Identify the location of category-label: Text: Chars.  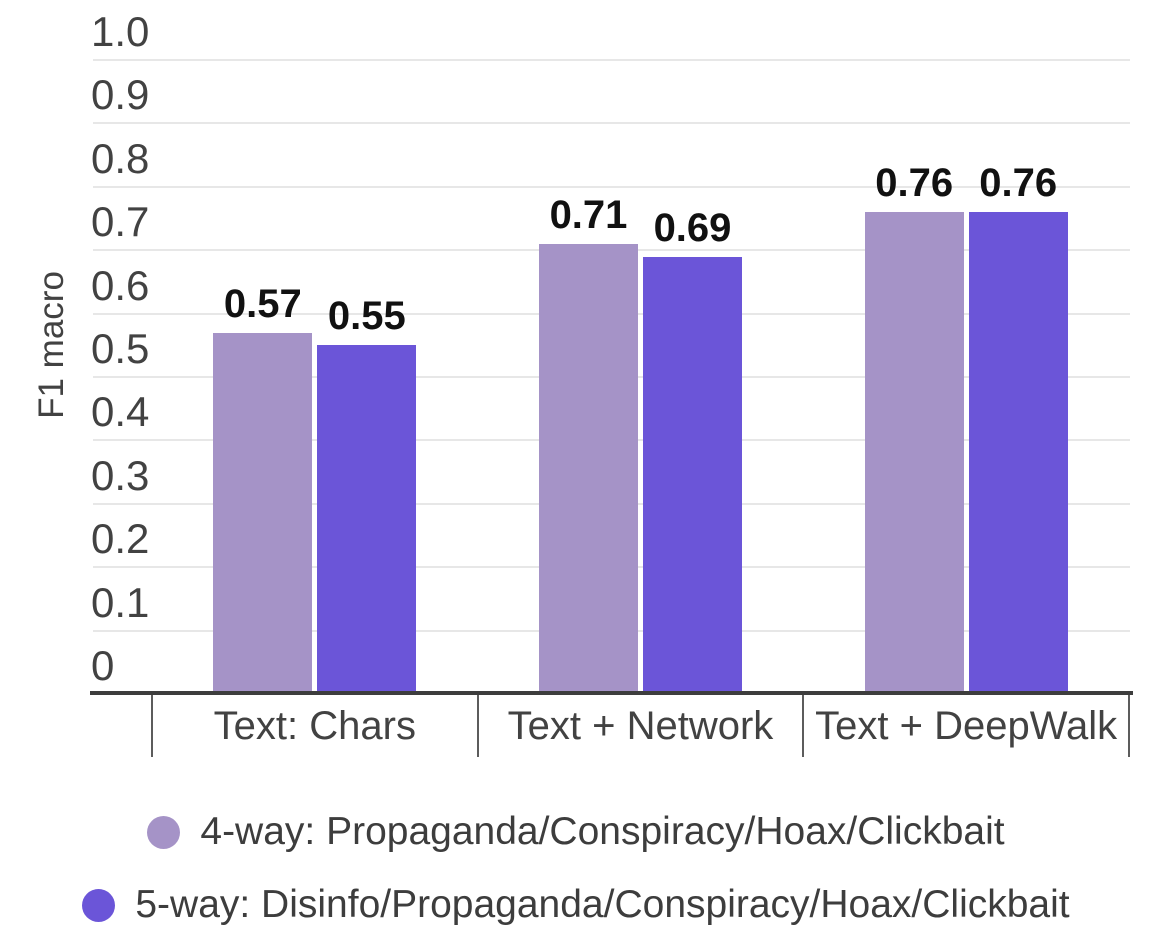
(314, 726).